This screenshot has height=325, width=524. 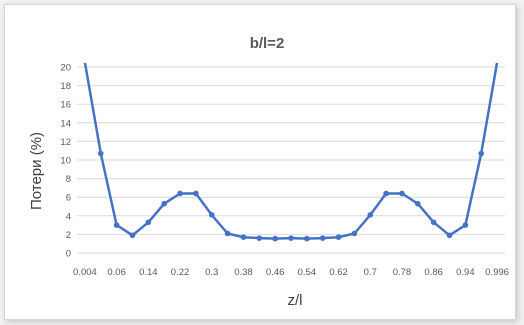 What do you see at coordinates (65, 68) in the screenshot?
I see `y-tick-label: 20` at bounding box center [65, 68].